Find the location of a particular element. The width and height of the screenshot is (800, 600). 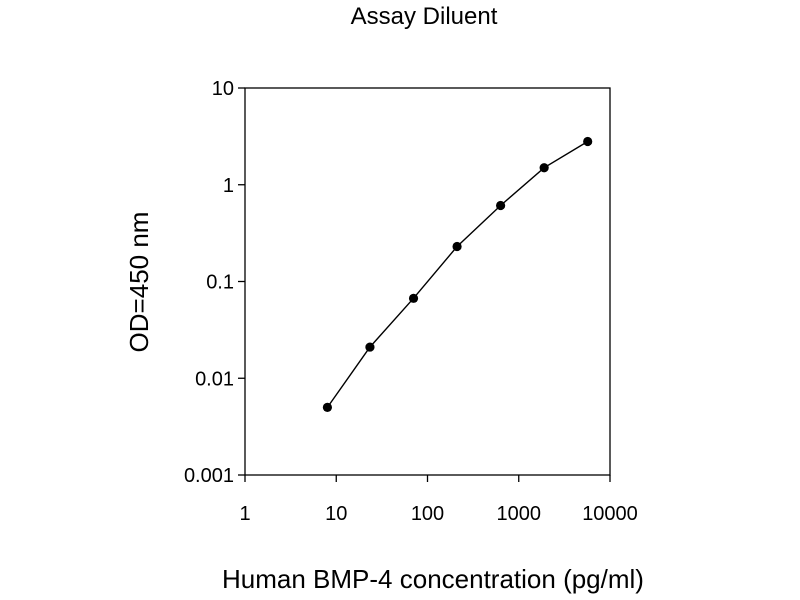

y-axis-label: OD=450 nm is located at coordinates (139, 282).